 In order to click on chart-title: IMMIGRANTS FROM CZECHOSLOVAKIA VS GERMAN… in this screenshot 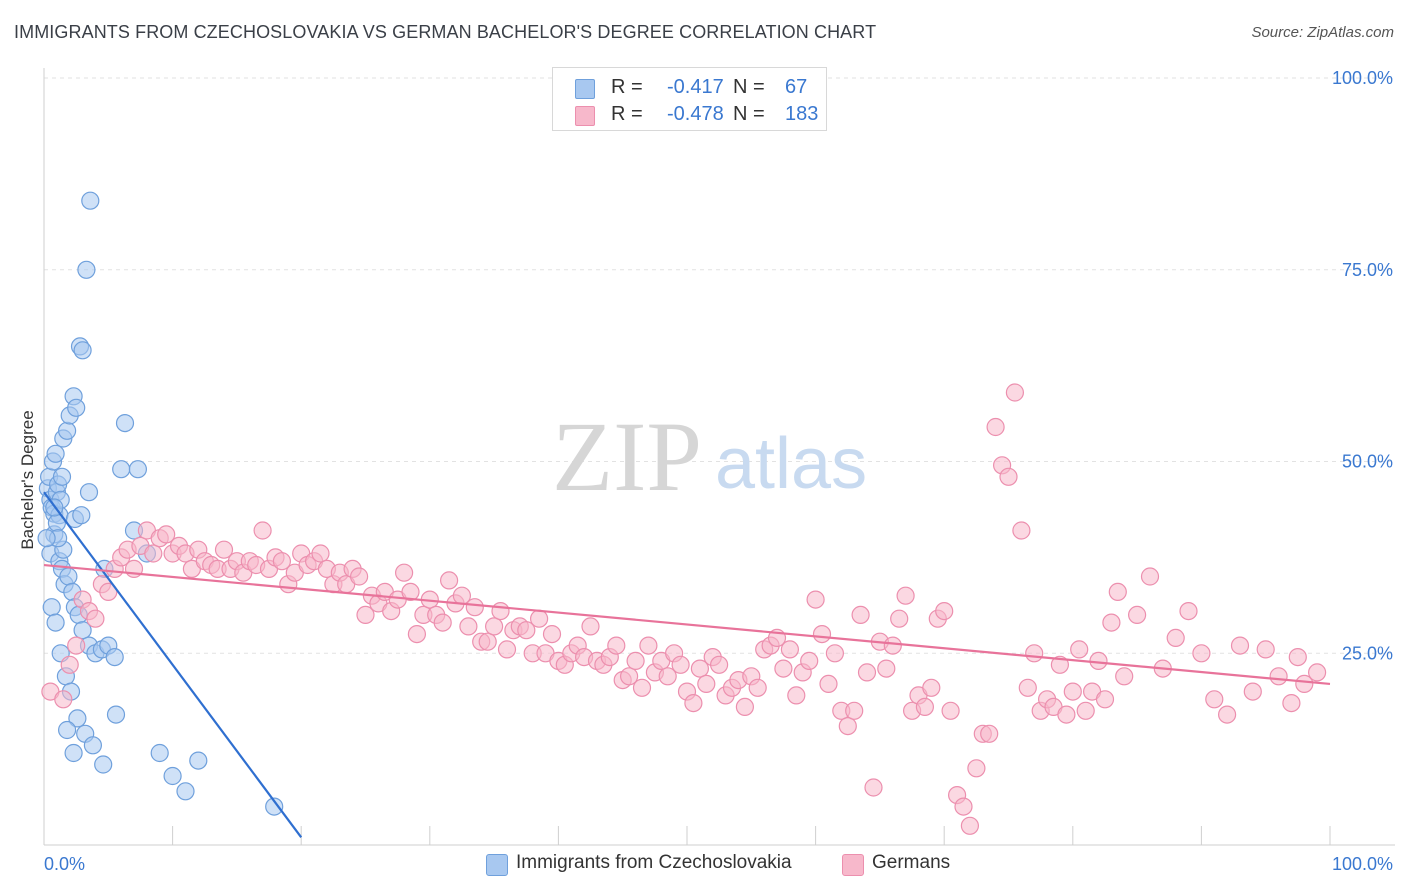, I will do `click(445, 32)`.